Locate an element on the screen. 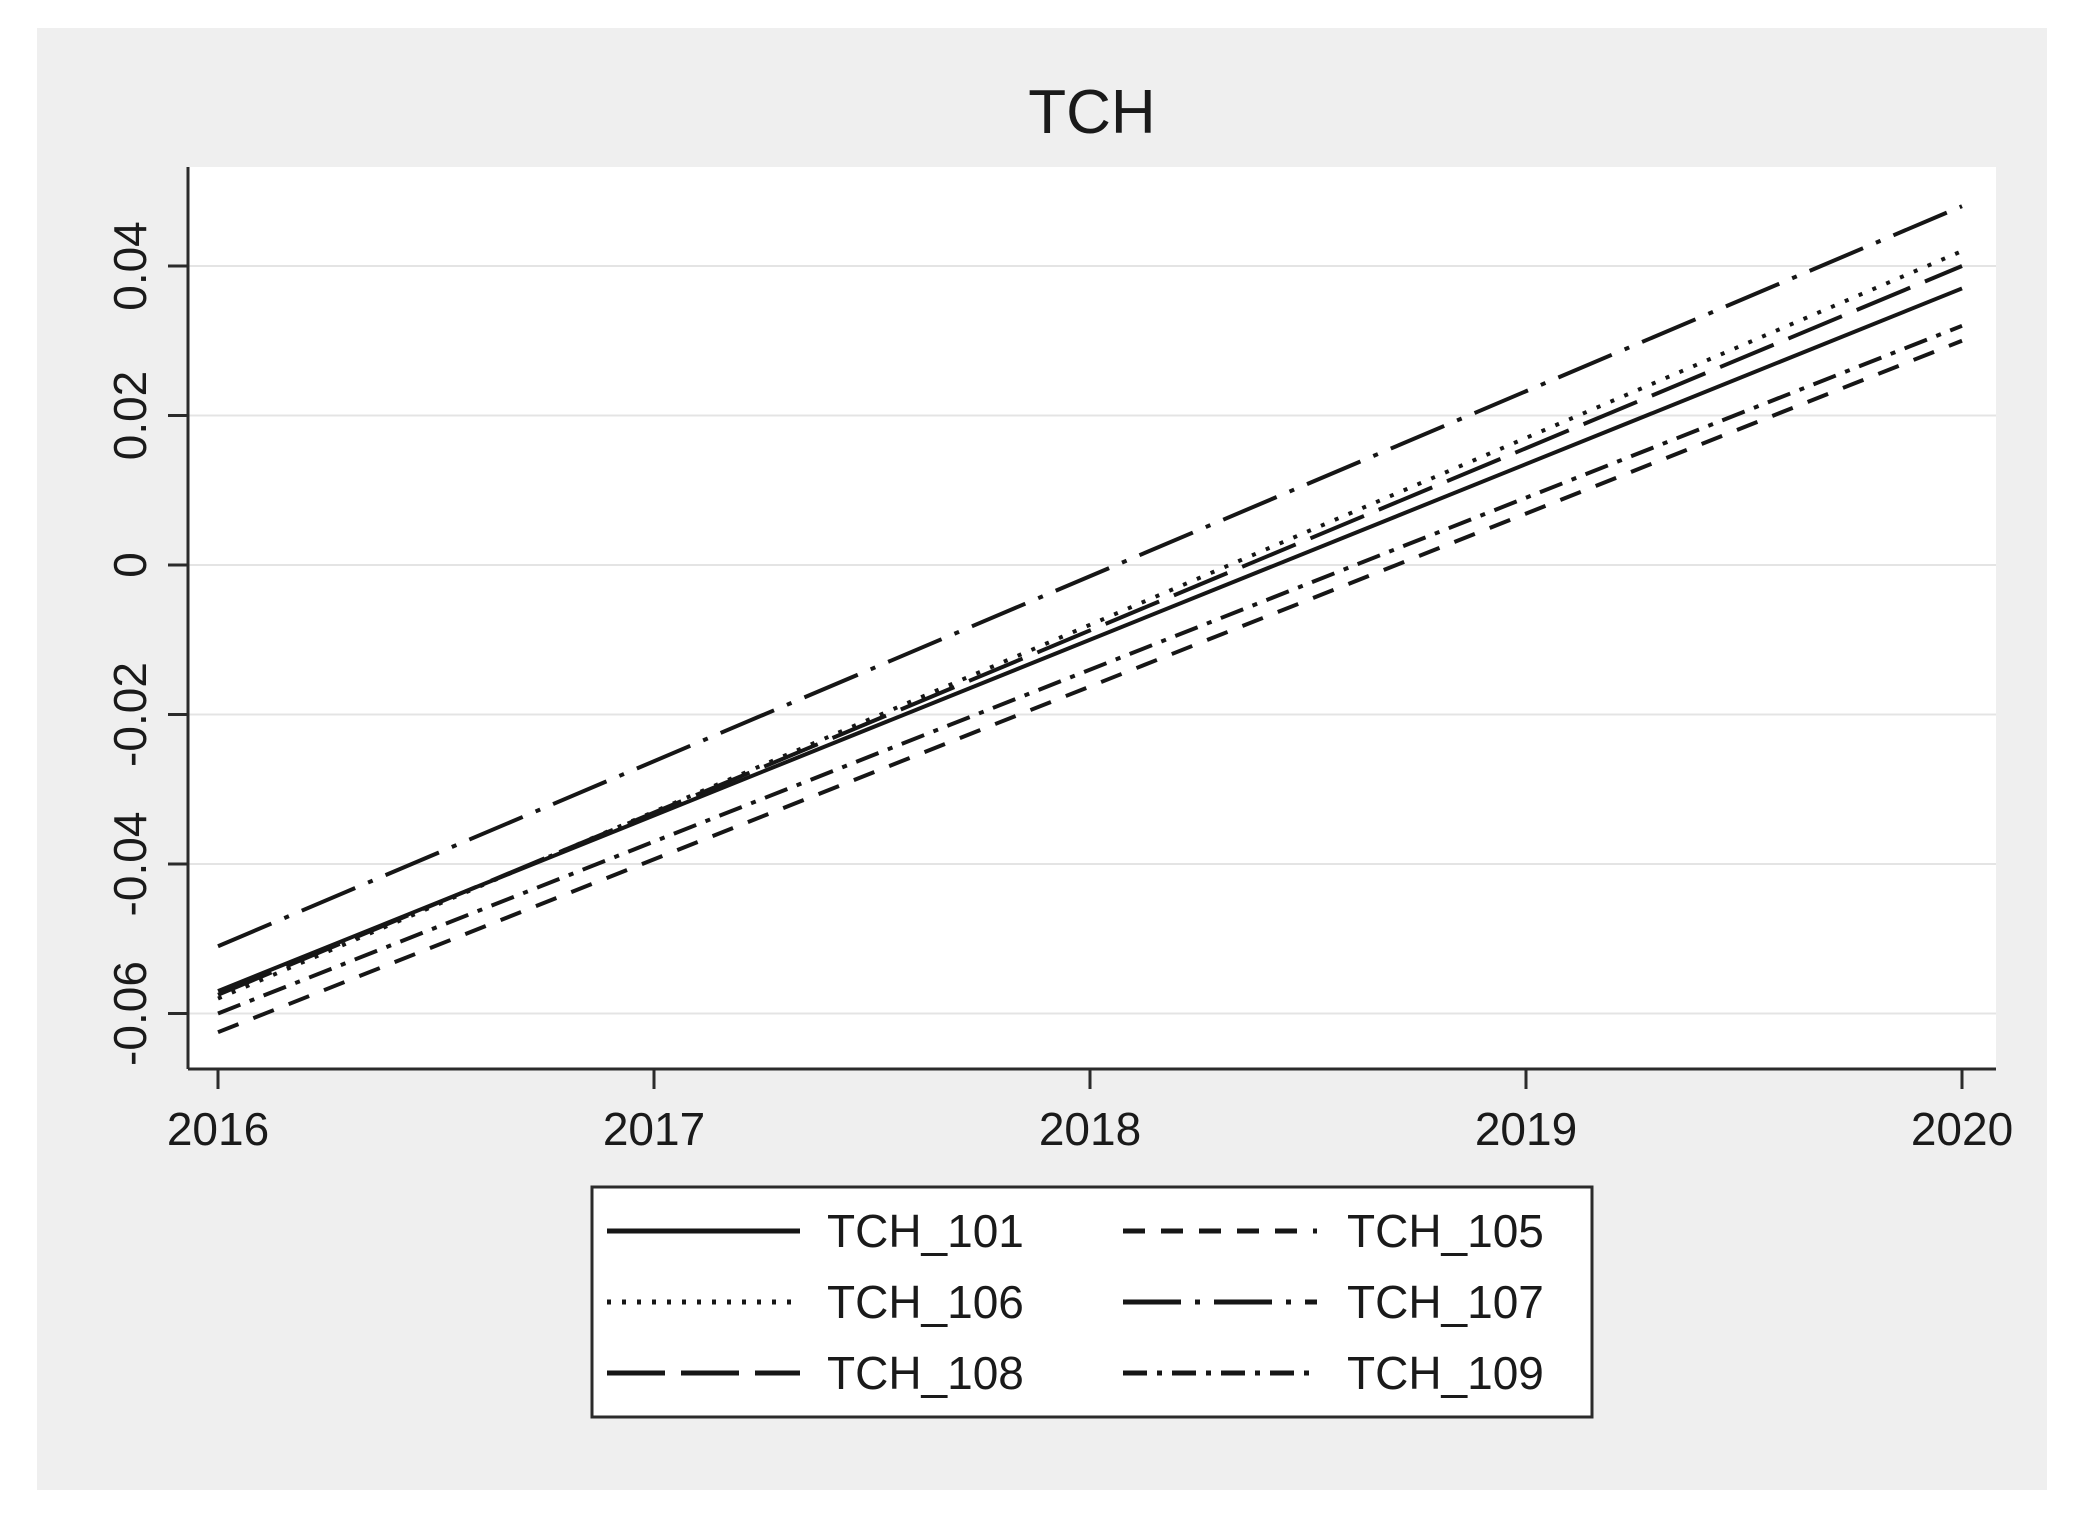 Image resolution: width=2078 pixels, height=1518 pixels. y-tick-label: -0.06 is located at coordinates (130, 1013).